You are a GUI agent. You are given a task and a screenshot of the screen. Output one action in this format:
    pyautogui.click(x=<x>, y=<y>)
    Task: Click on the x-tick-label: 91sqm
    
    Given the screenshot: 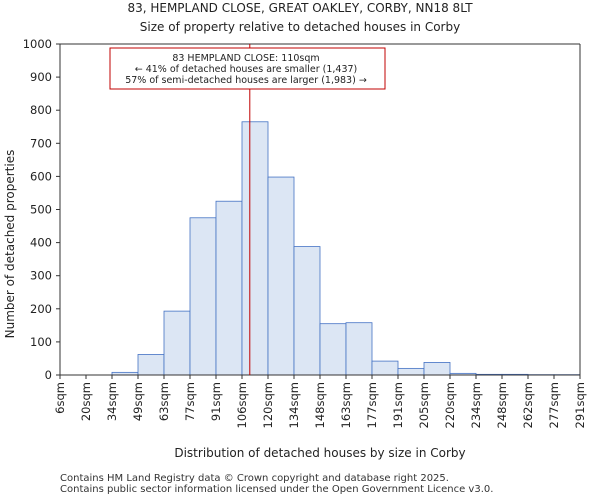 What is the action you would take?
    pyautogui.click(x=216, y=401)
    